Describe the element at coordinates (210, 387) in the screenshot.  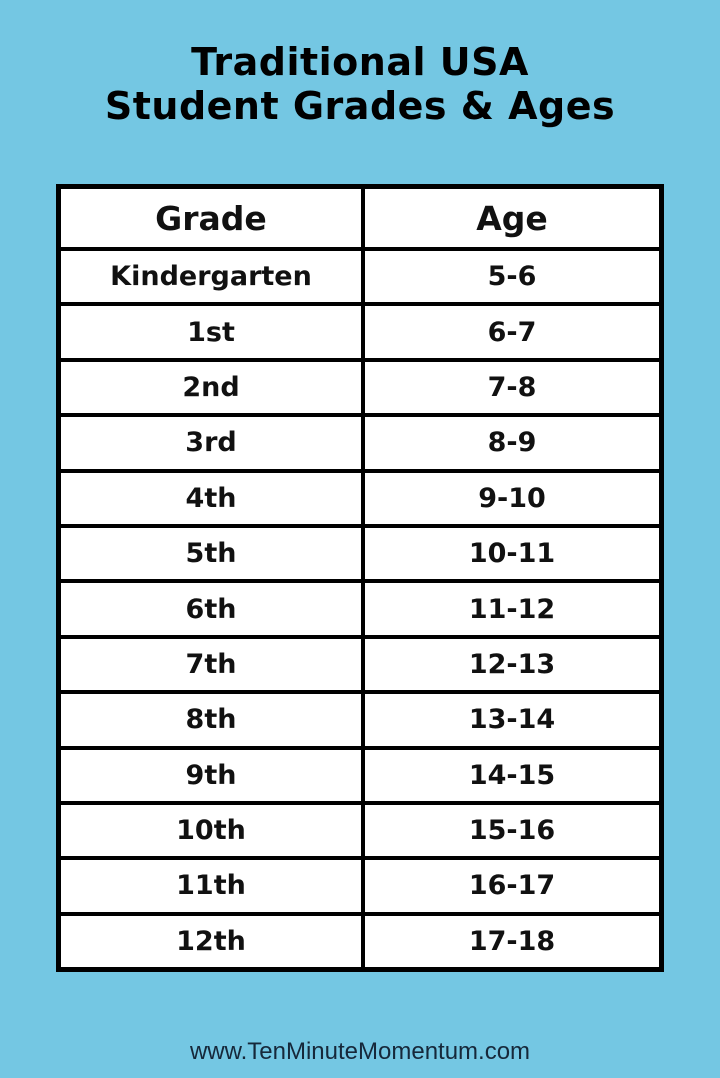
I see `grade-cell: 2nd` at that location.